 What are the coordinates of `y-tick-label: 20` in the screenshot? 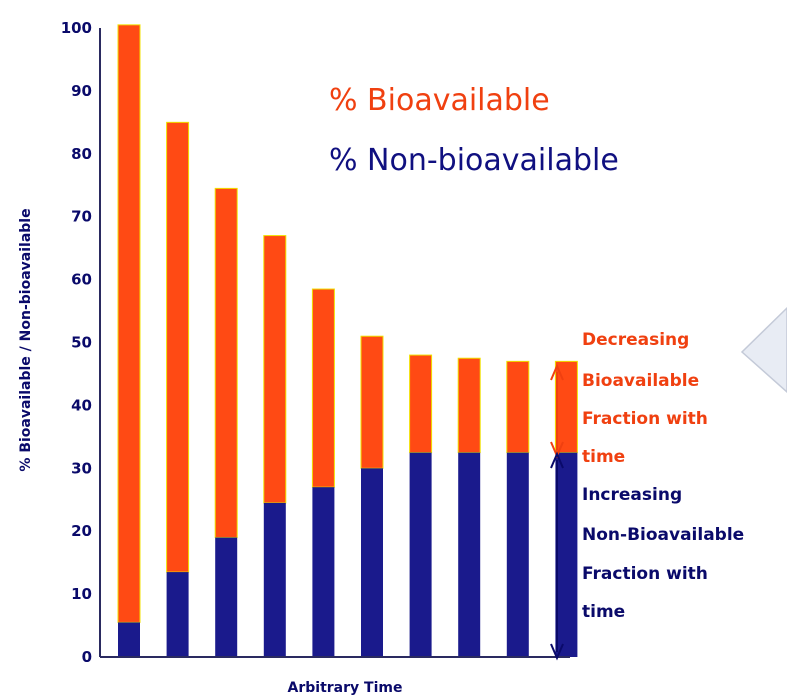 It's located at (81, 531).